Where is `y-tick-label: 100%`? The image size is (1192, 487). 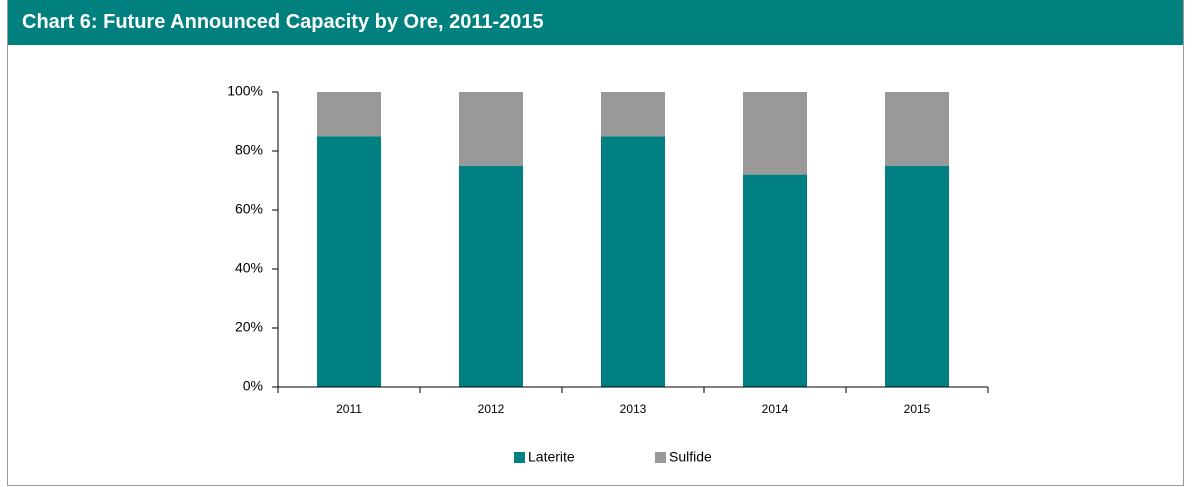 y-tick-label: 100% is located at coordinates (245, 91).